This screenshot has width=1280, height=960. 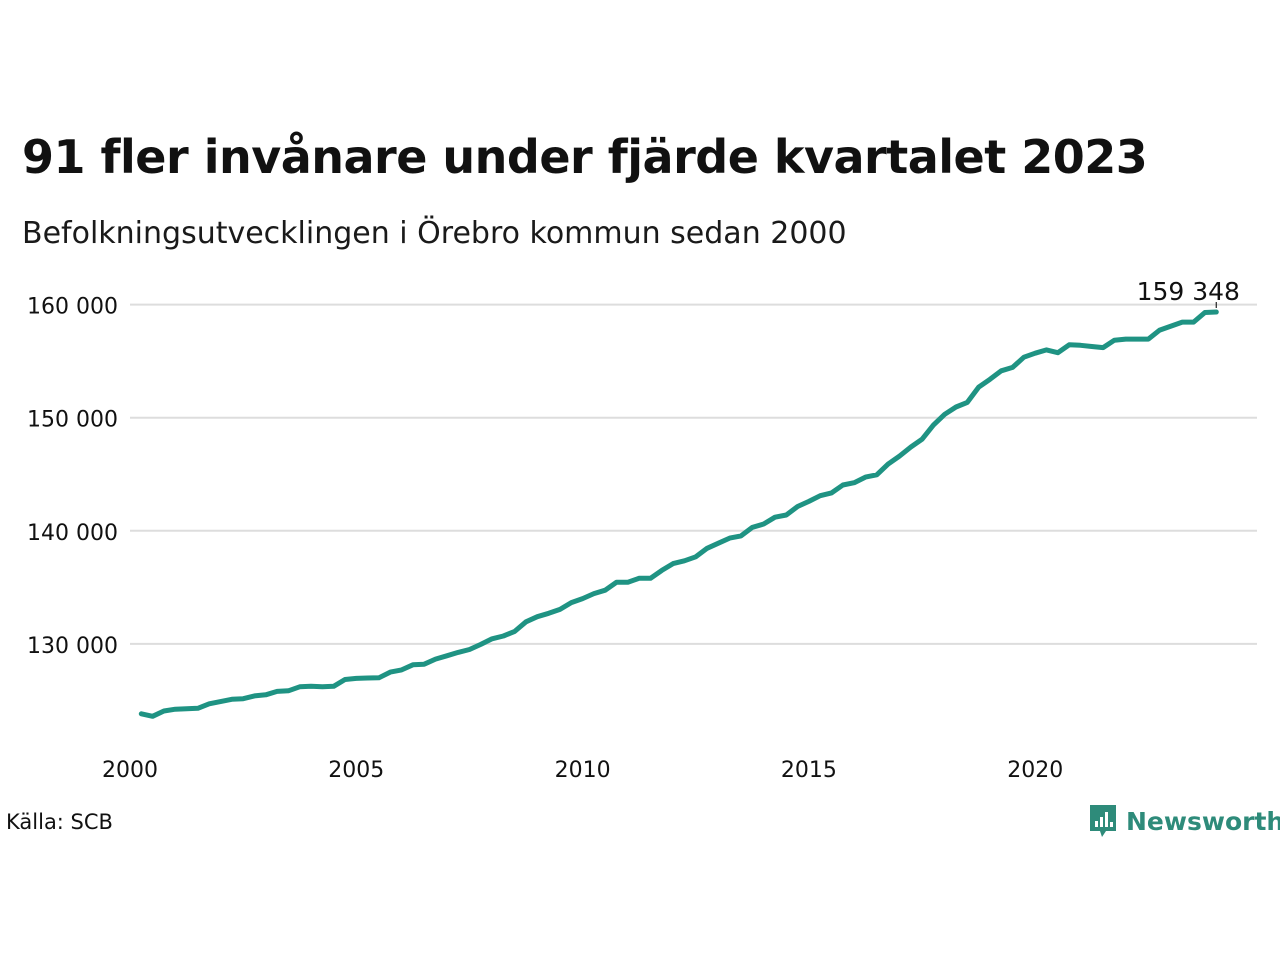 I want to click on y-tick-label: 140 000, so click(x=72, y=533).